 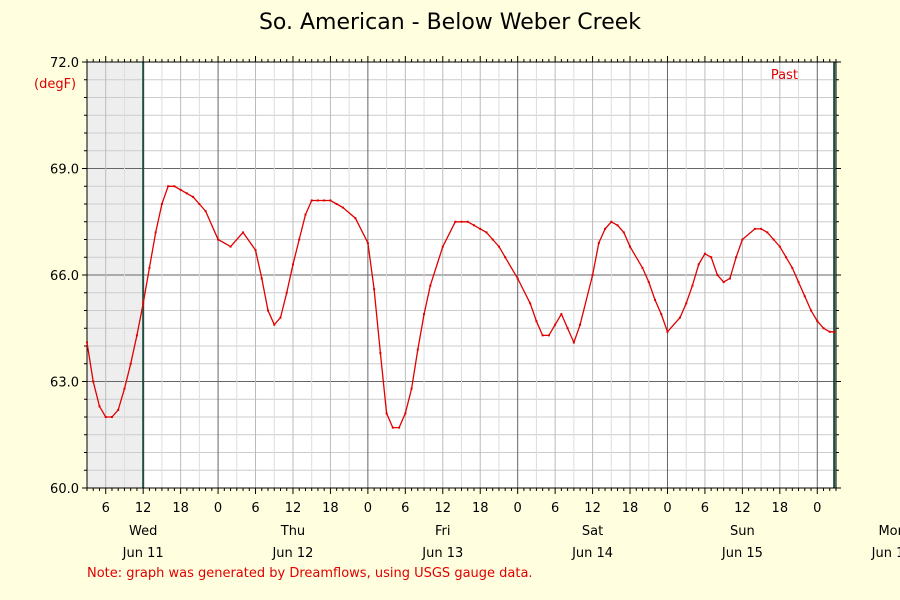 I want to click on x-day-label: Sat, so click(x=592, y=531).